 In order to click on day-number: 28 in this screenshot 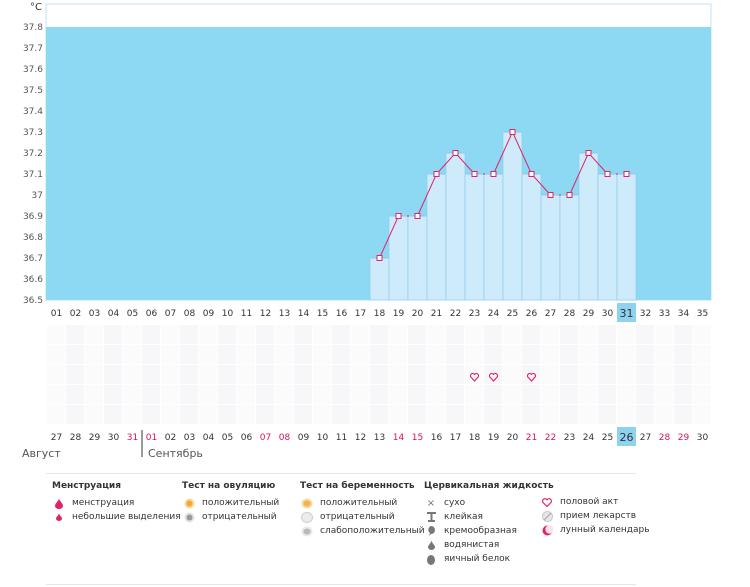, I will do `click(570, 314)`.